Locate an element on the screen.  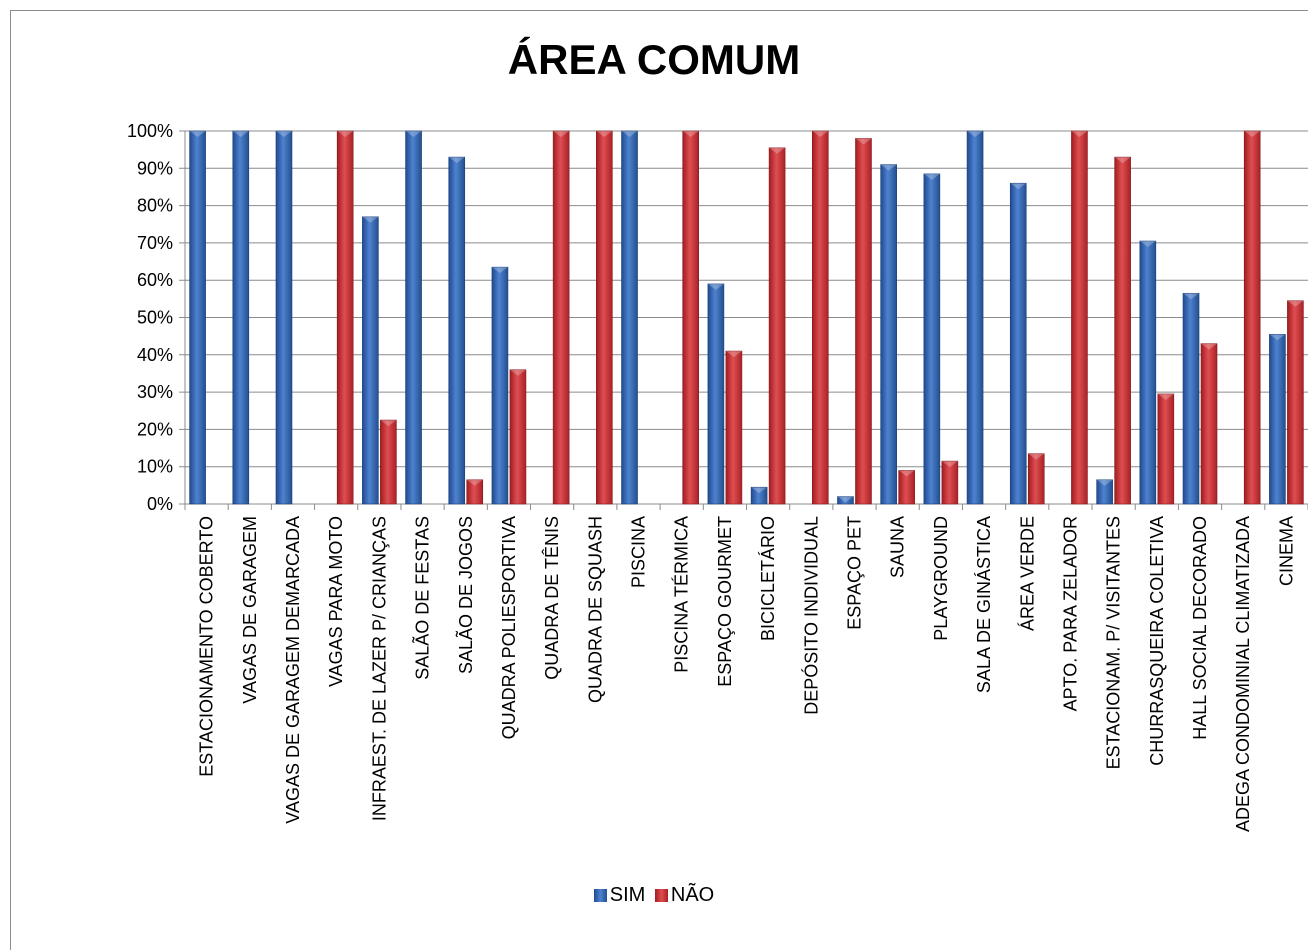
x-category-label: SAUNA is located at coordinates (898, 547).